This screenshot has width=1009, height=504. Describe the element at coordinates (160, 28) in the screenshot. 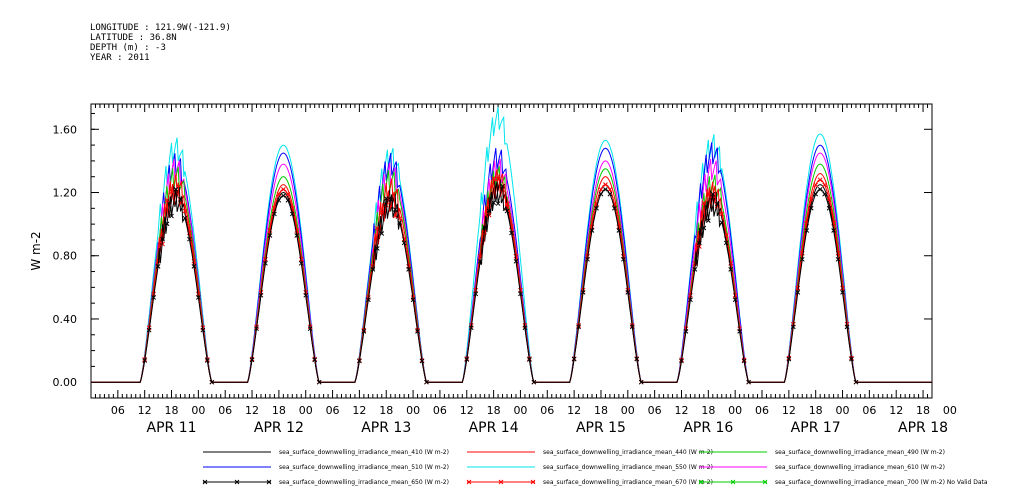

I see `longitude-label: LONGITUDE : 121.9W(-121.9)` at that location.